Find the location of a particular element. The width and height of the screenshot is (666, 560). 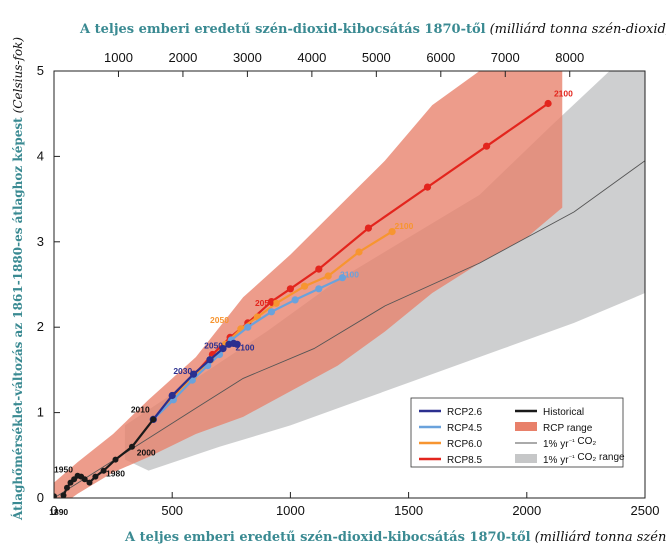

x-tick-label: 2500 is located at coordinates (645, 510).